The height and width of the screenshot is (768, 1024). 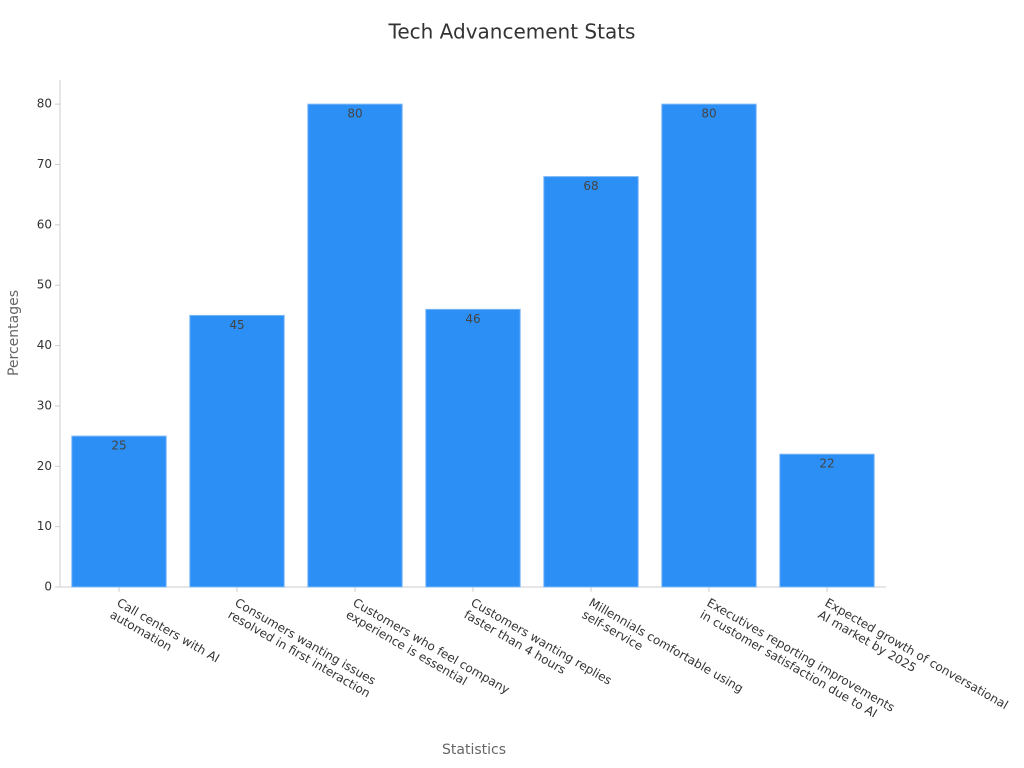 What do you see at coordinates (472, 319) in the screenshot?
I see `value-label: 46` at bounding box center [472, 319].